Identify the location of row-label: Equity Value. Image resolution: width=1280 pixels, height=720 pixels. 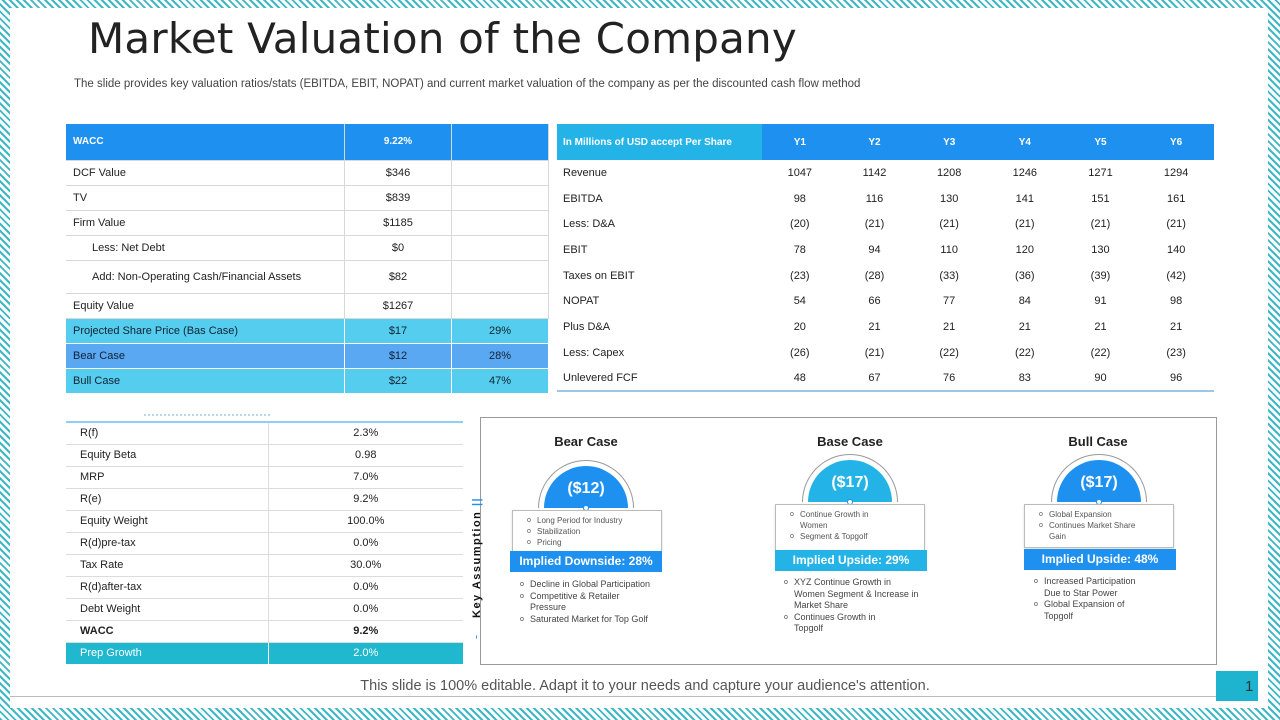
(205, 306).